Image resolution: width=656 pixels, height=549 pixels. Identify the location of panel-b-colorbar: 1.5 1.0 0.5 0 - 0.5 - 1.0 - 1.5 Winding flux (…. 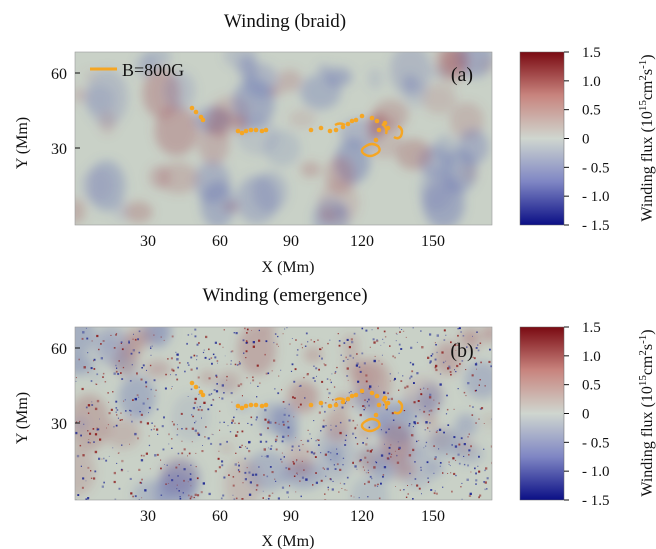
(587, 414).